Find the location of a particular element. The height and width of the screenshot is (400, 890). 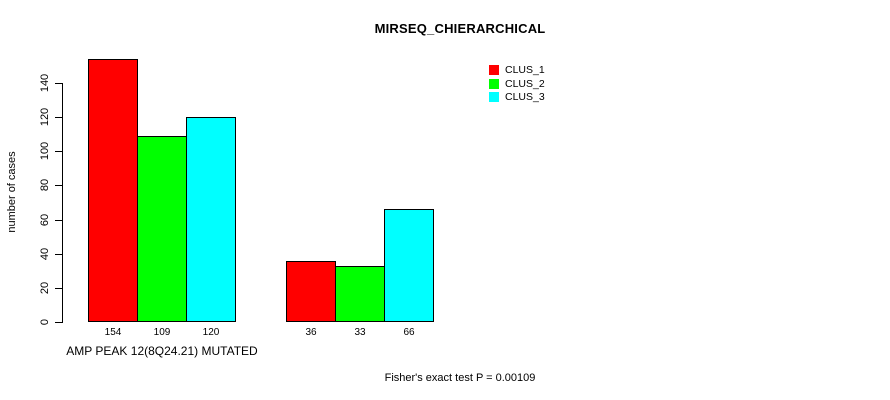

bar-clus_3-group1 is located at coordinates (211, 219).